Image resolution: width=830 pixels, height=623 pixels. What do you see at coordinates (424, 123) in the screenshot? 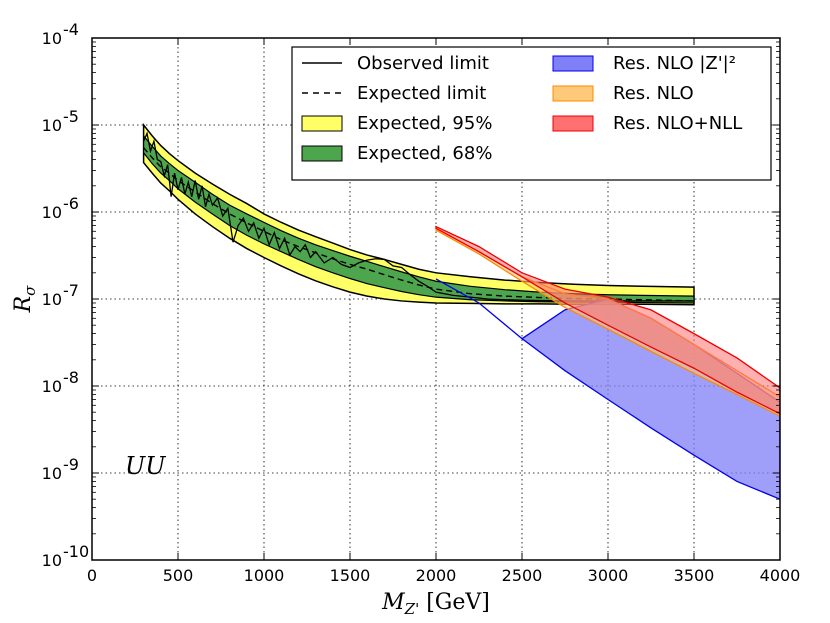
I see `legend-label: Expected, 95%` at bounding box center [424, 123].